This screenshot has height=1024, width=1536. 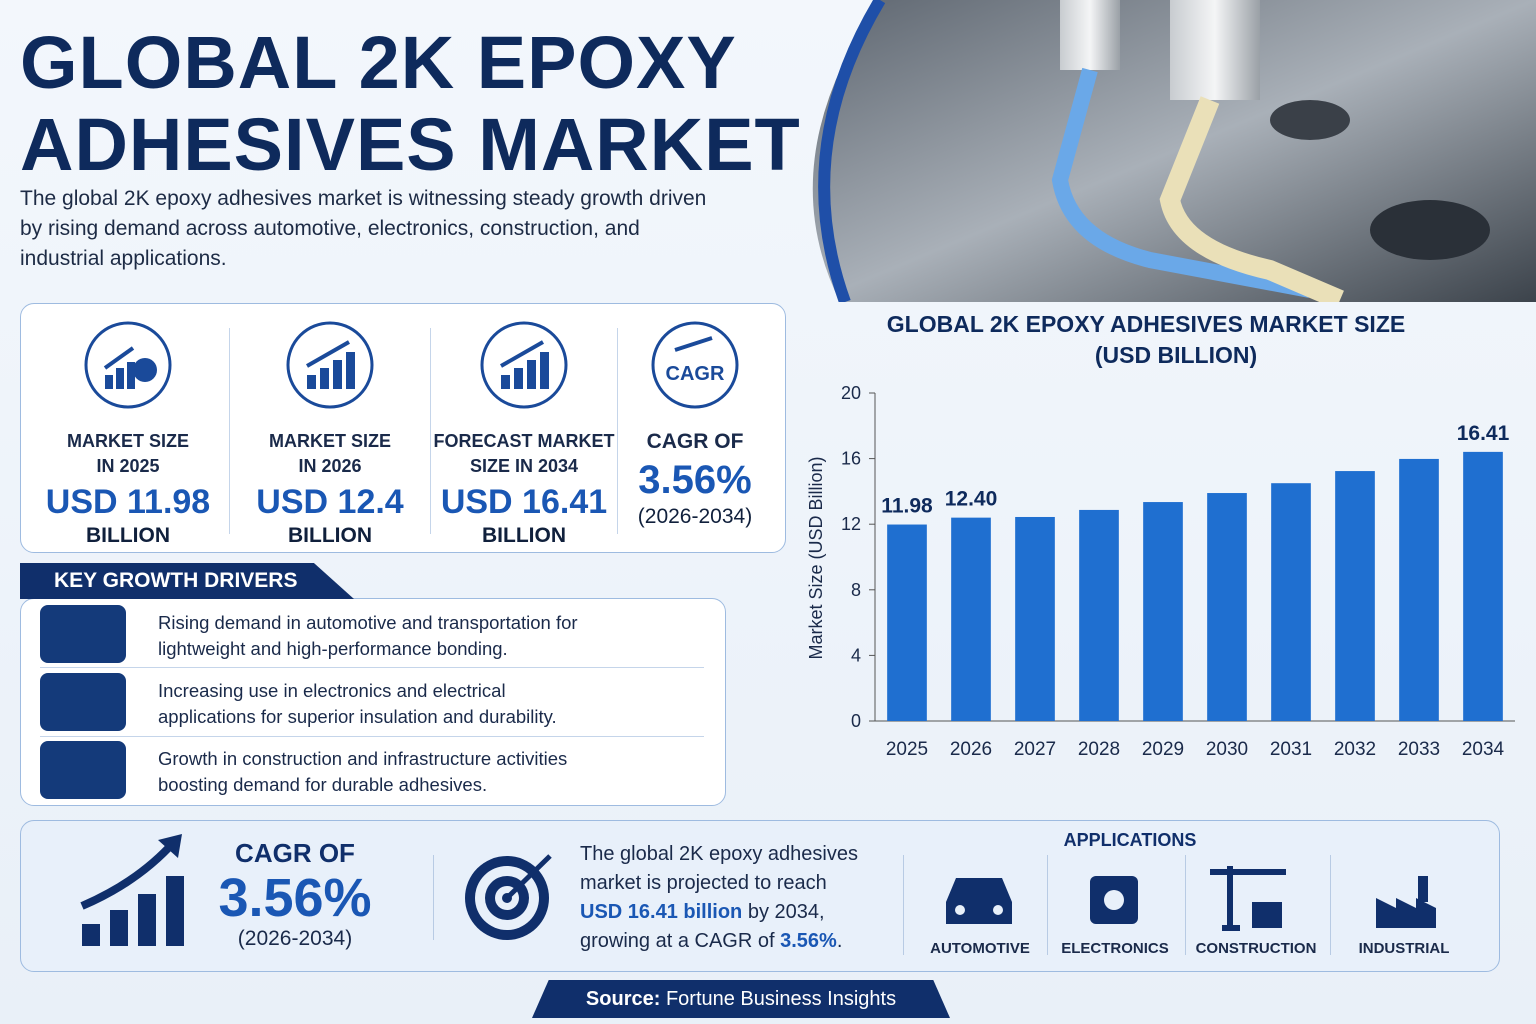 What do you see at coordinates (295, 938) in the screenshot?
I see `cagr-period: (2026-2034)` at bounding box center [295, 938].